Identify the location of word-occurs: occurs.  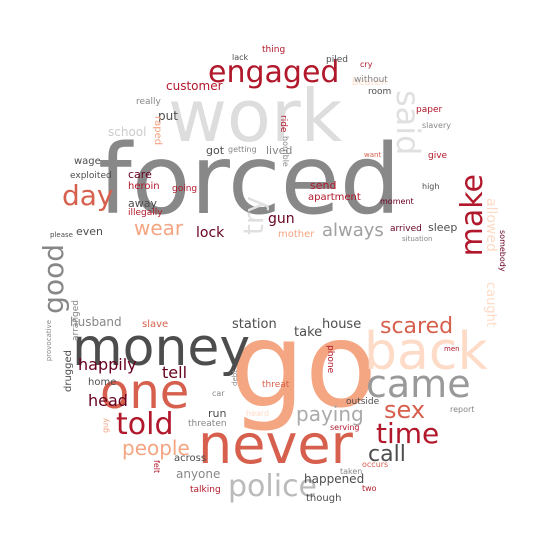
(375, 464).